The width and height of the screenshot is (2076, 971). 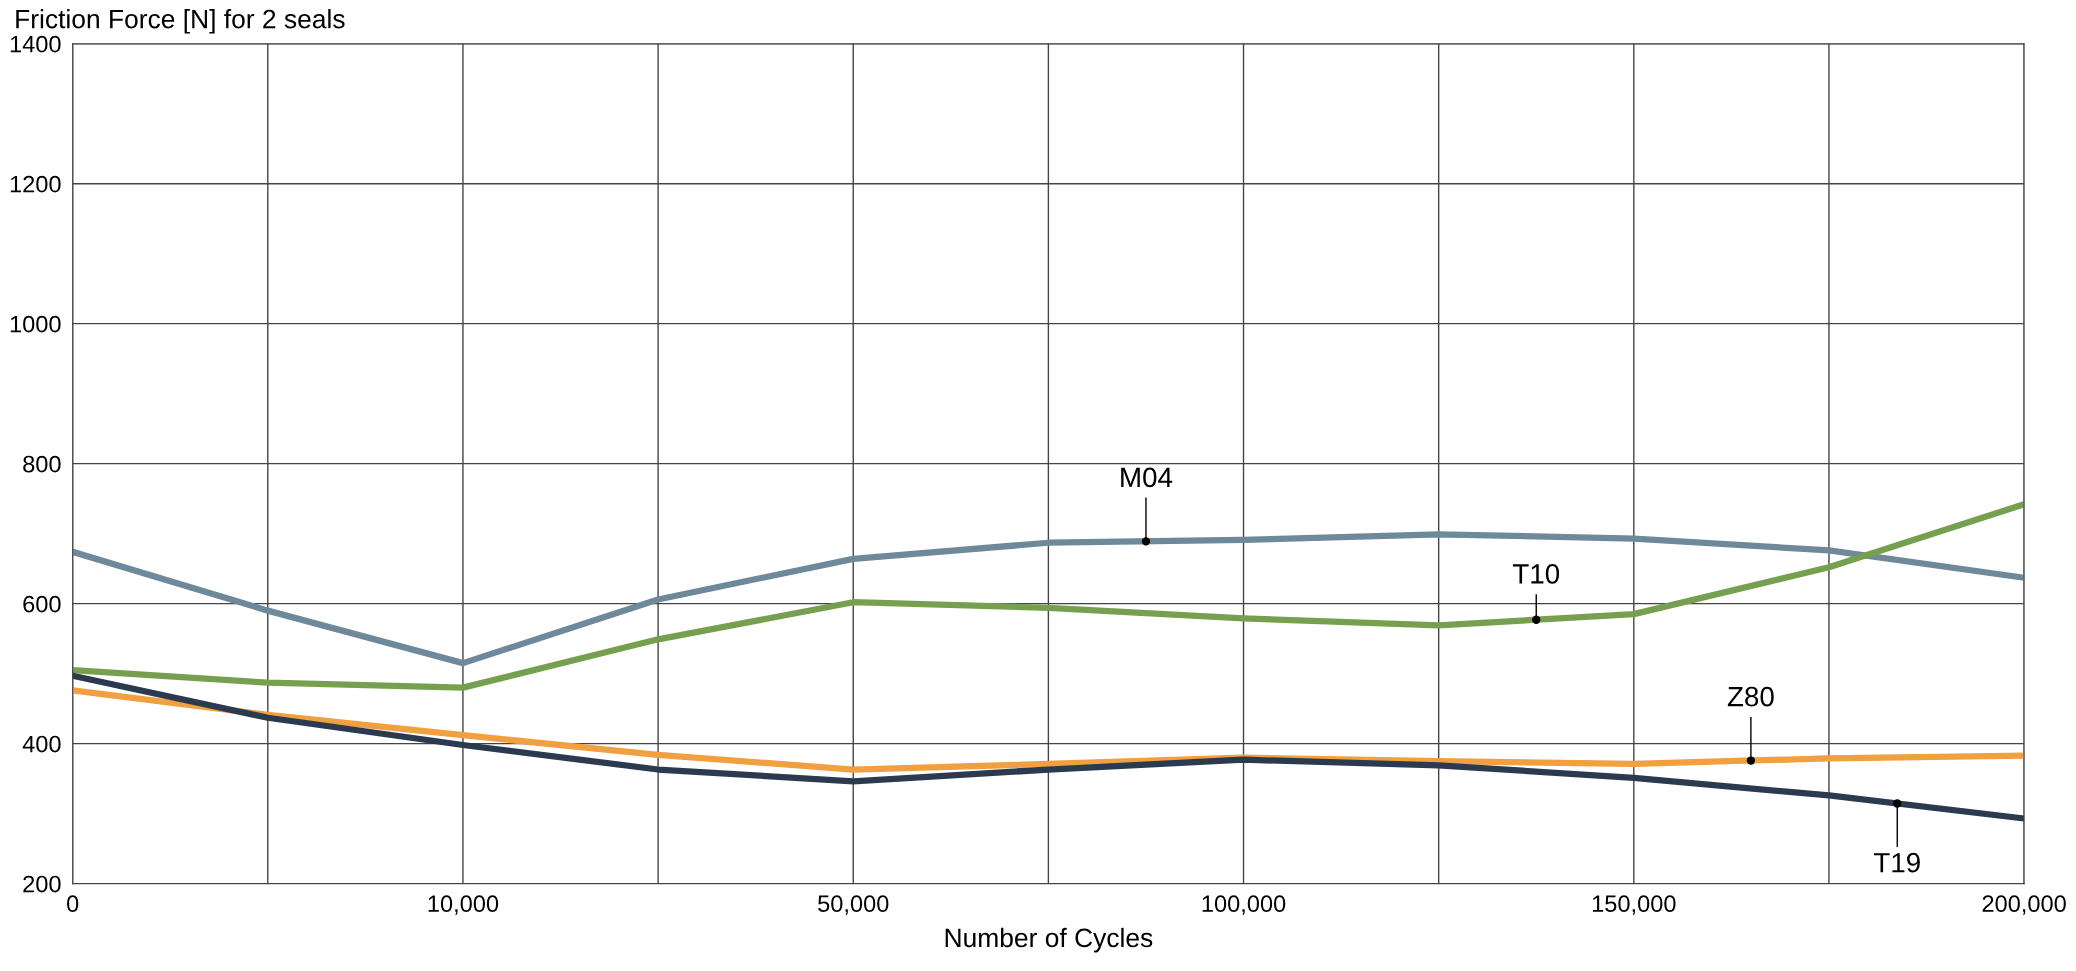 I want to click on x-tick-label: 200,000, so click(x=2024, y=905).